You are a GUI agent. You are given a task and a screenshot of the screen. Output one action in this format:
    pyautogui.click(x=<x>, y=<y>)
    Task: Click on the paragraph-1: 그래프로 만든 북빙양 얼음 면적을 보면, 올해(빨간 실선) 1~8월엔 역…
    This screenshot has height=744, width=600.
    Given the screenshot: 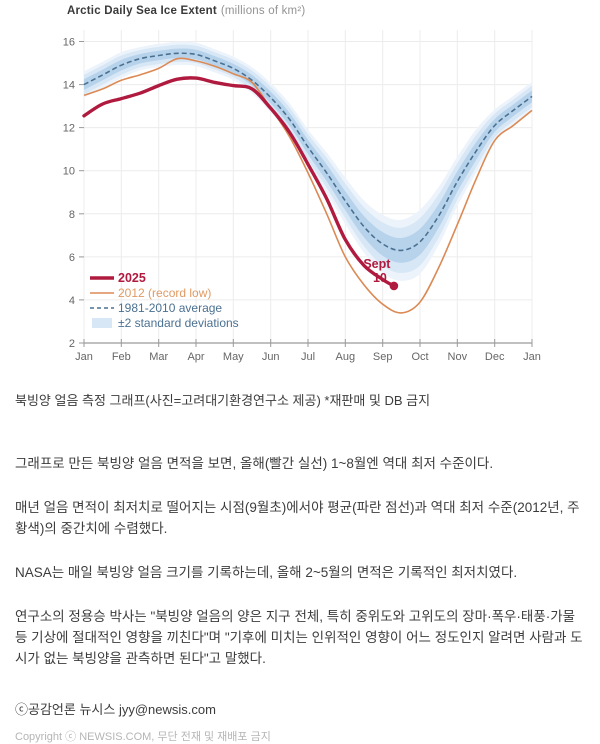 What is the action you would take?
    pyautogui.click(x=254, y=463)
    